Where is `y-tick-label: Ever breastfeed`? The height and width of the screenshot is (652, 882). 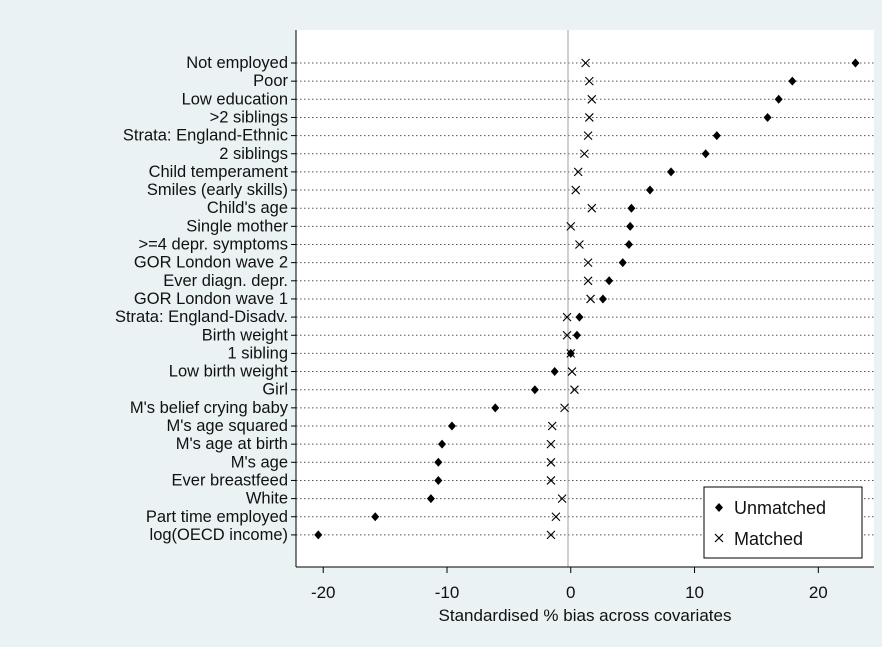 y-tick-label: Ever breastfeed is located at coordinates (230, 480).